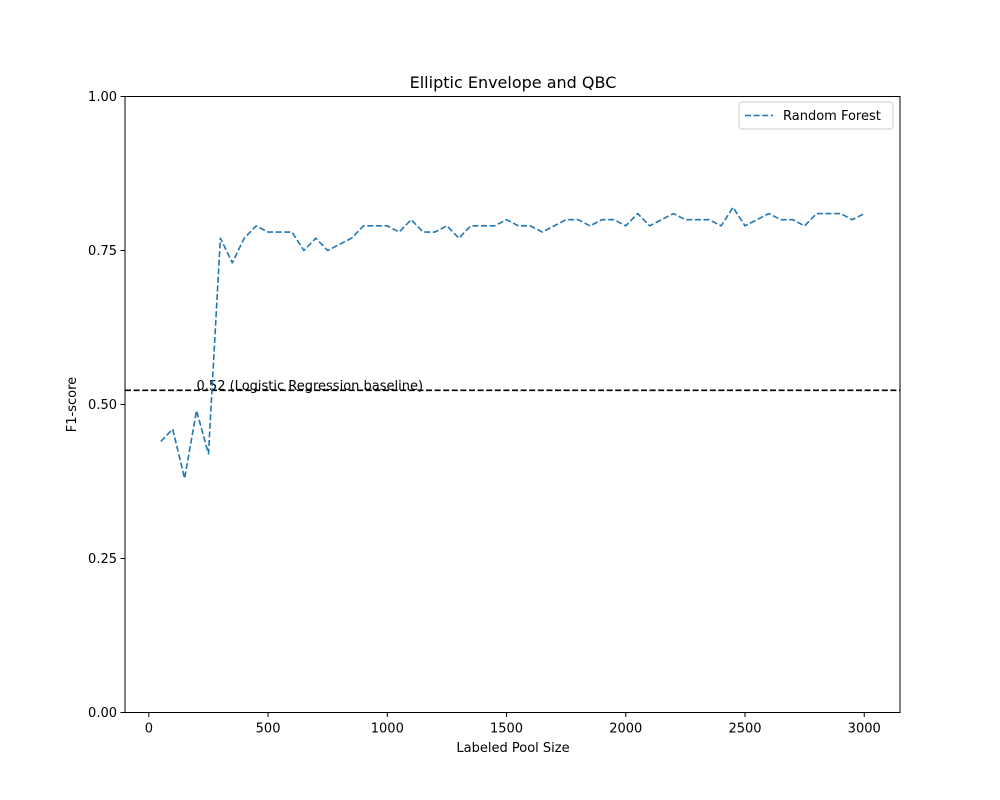 This screenshot has height=800, width=1000. I want to click on baseline-layer: 0.52 (Logistic Regression baseline), so click(512, 386).